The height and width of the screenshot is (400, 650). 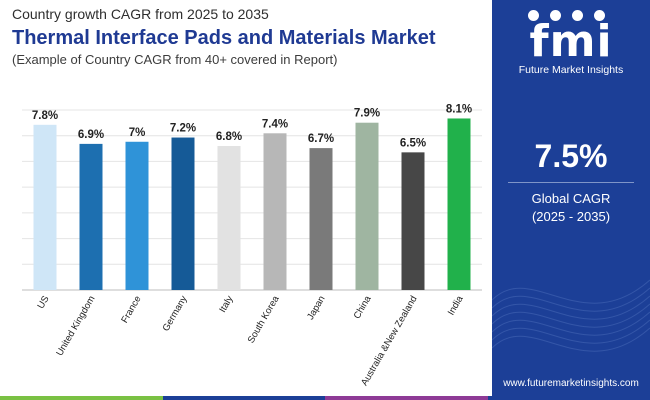 What do you see at coordinates (91, 135) in the screenshot?
I see `data-label: 6.9%` at bounding box center [91, 135].